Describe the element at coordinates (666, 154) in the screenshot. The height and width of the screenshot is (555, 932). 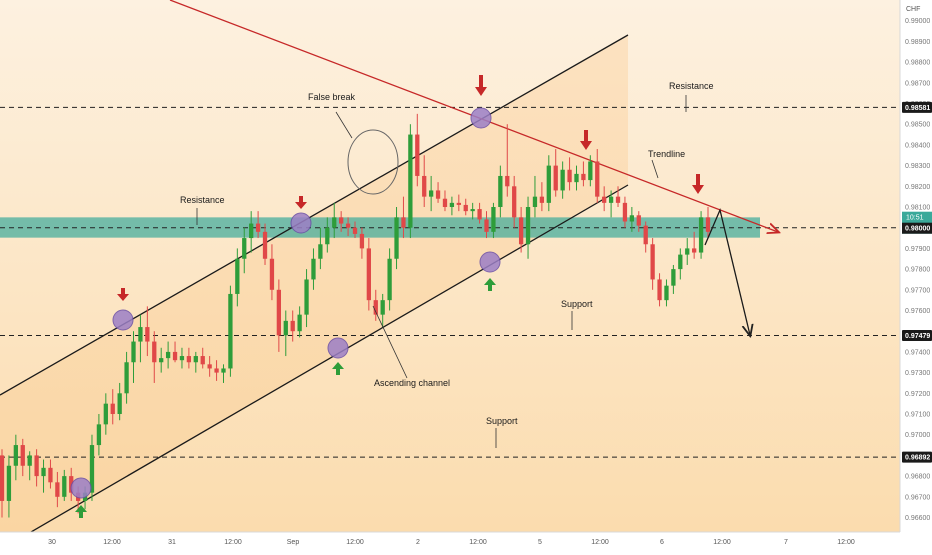
I see `trendline-label: Trendline` at that location.